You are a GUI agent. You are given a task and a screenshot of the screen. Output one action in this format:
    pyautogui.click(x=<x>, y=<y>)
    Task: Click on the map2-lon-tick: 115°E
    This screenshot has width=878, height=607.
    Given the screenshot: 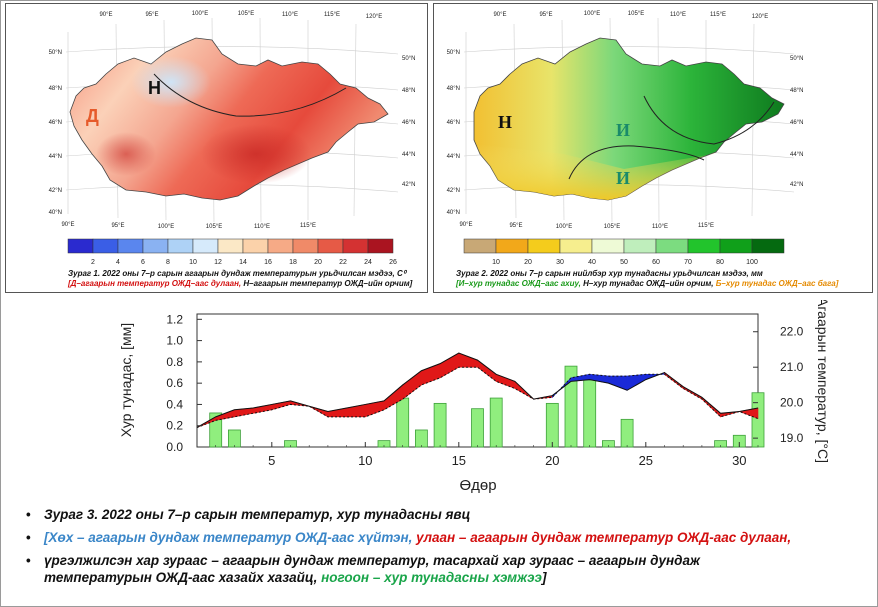 What is the action you would take?
    pyautogui.click(x=718, y=15)
    